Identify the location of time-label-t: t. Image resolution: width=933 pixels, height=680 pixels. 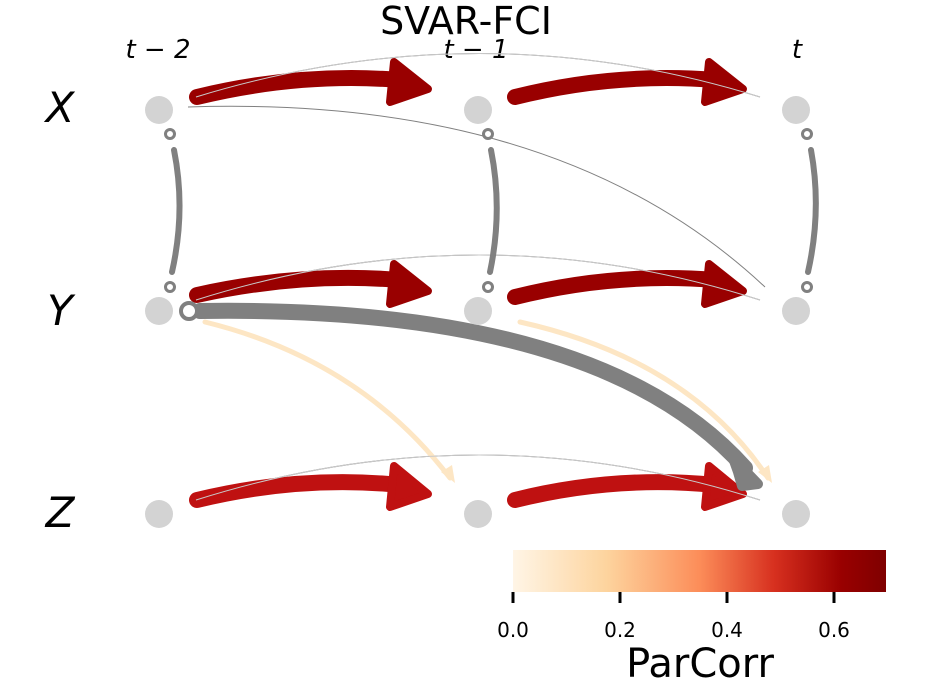
(797, 50).